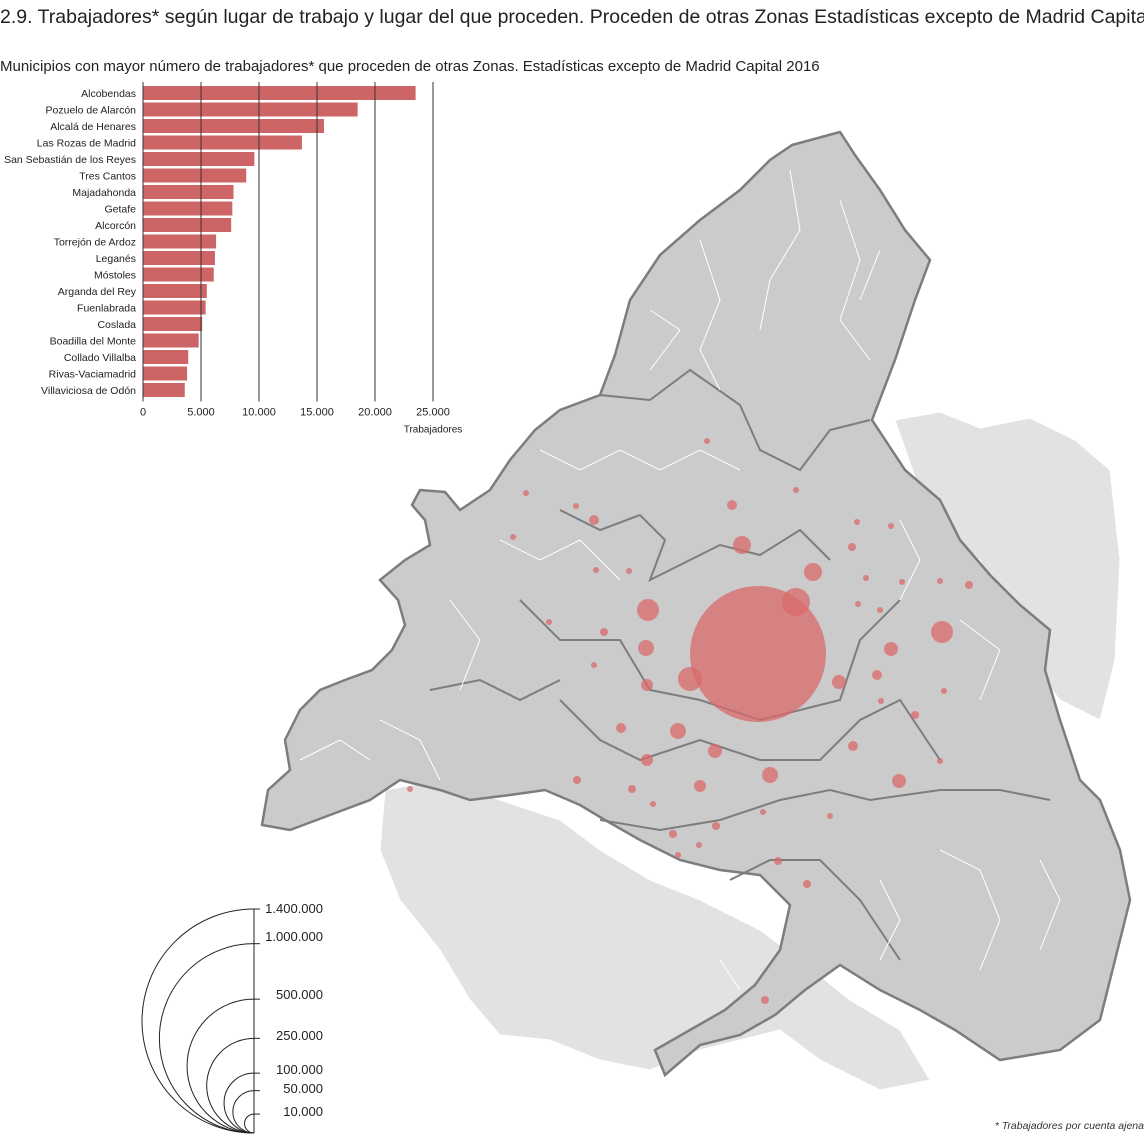  Describe the element at coordinates (317, 413) in the screenshot. I see `x-tick-label: 15.000` at that location.